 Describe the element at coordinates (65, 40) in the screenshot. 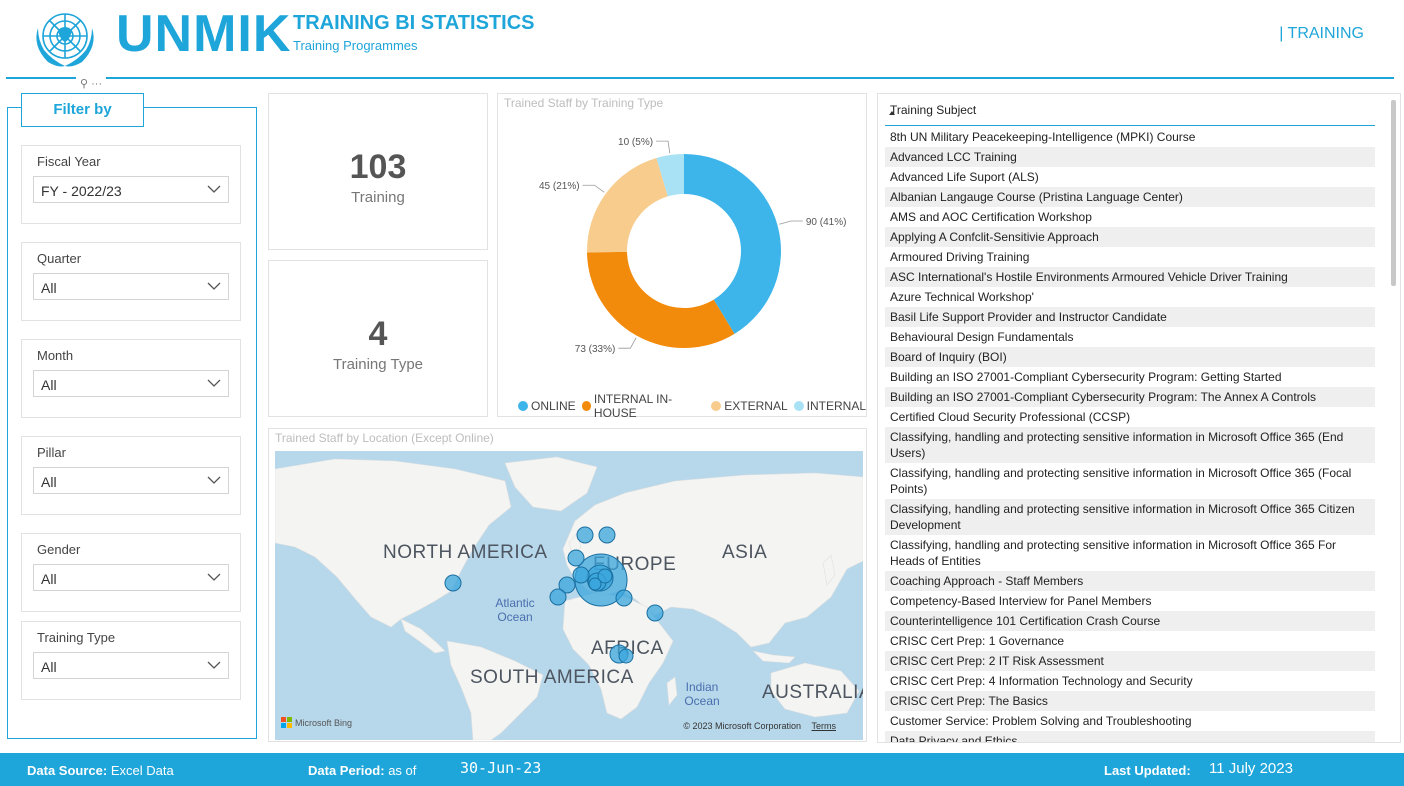

I see `un-emblem-icon` at that location.